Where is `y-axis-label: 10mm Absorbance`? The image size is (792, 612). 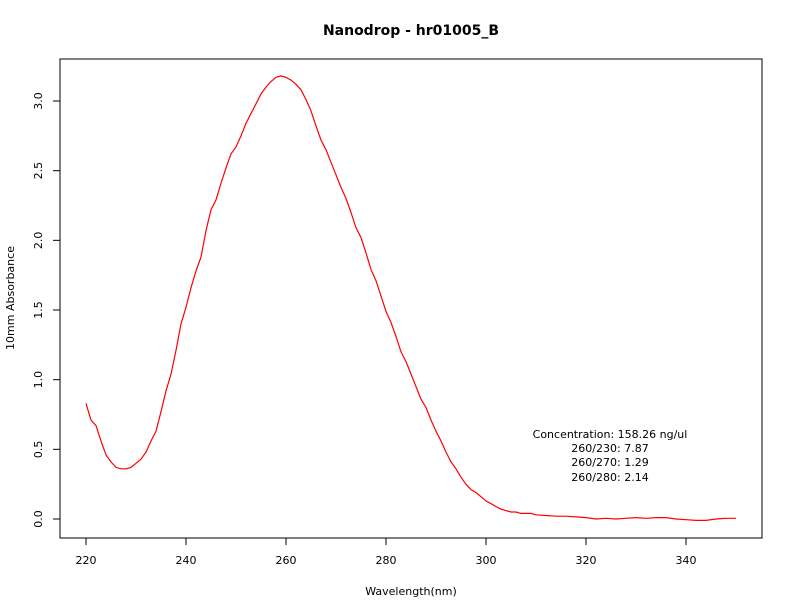 y-axis-label: 10mm Absorbance is located at coordinates (10, 298).